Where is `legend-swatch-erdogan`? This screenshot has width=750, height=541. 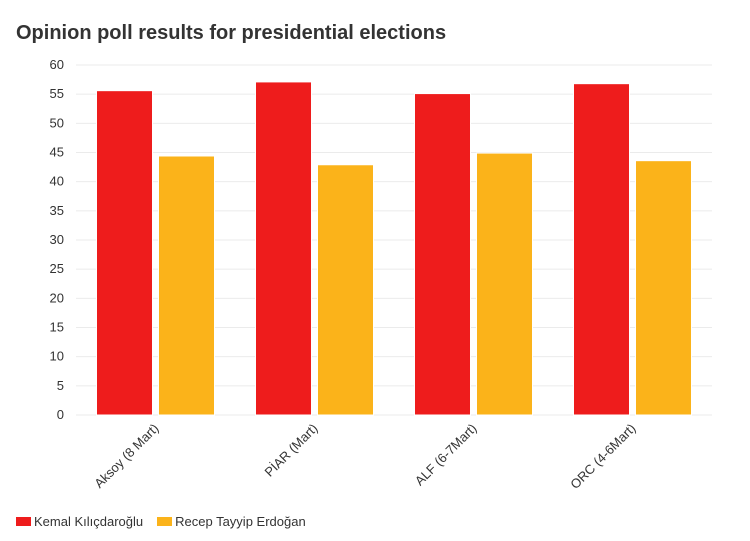 legend-swatch-erdogan is located at coordinates (165, 521).